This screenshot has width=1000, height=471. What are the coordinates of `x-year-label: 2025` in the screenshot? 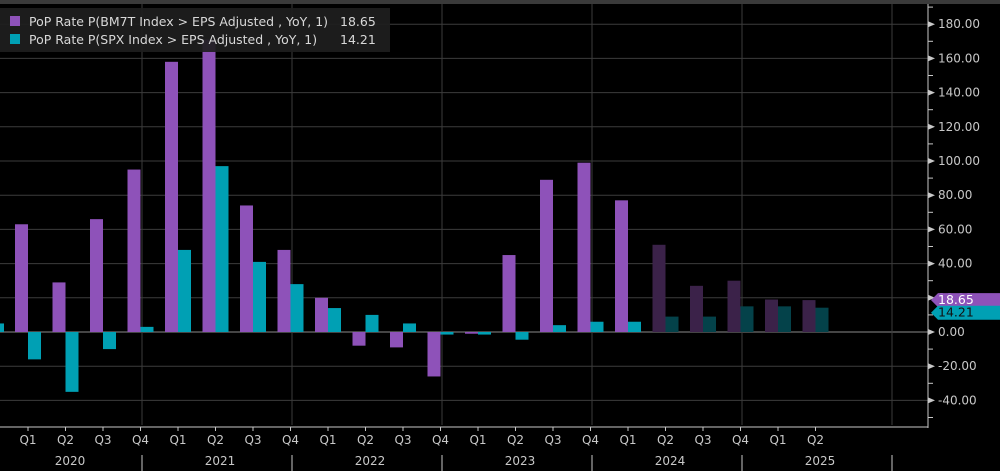 It's located at (820, 461).